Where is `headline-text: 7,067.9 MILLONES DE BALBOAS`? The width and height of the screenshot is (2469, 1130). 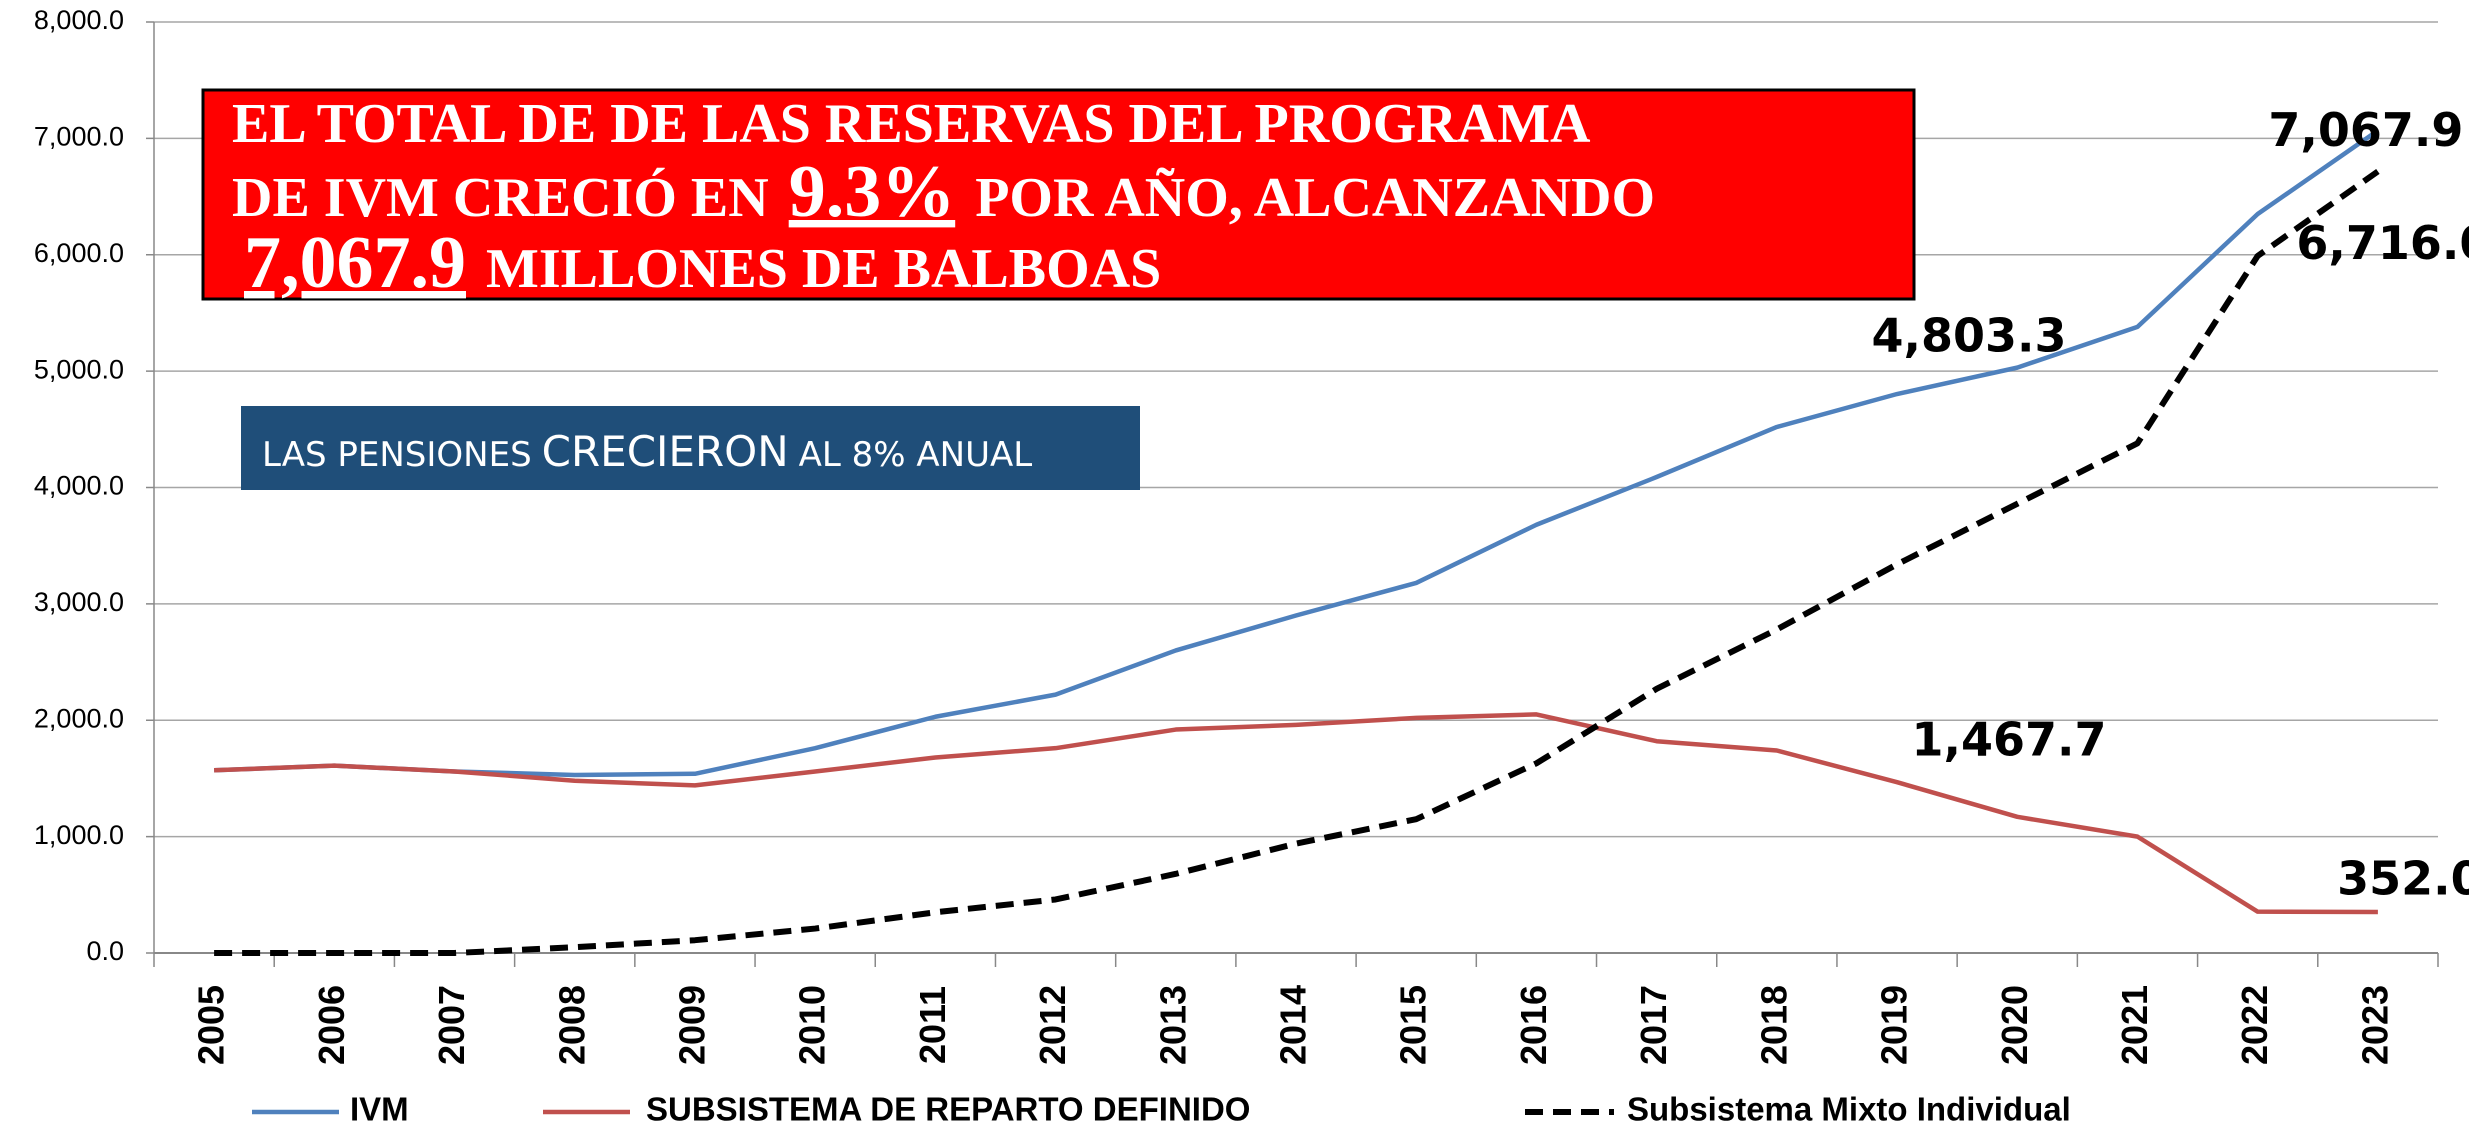 headline-text: 7,067.9 MILLONES DE BALBOAS is located at coordinates (702, 263).